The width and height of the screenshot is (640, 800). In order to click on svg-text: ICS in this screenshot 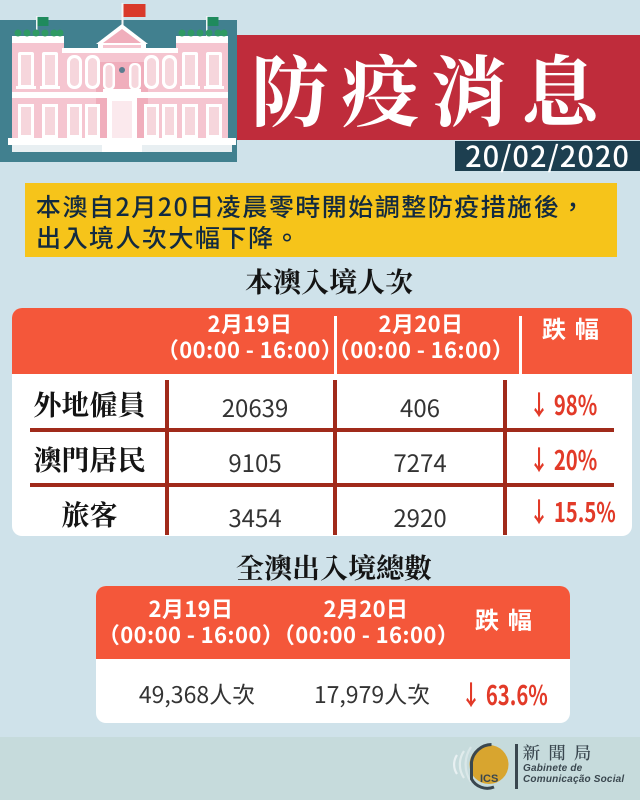, I will do `click(489, 779)`.